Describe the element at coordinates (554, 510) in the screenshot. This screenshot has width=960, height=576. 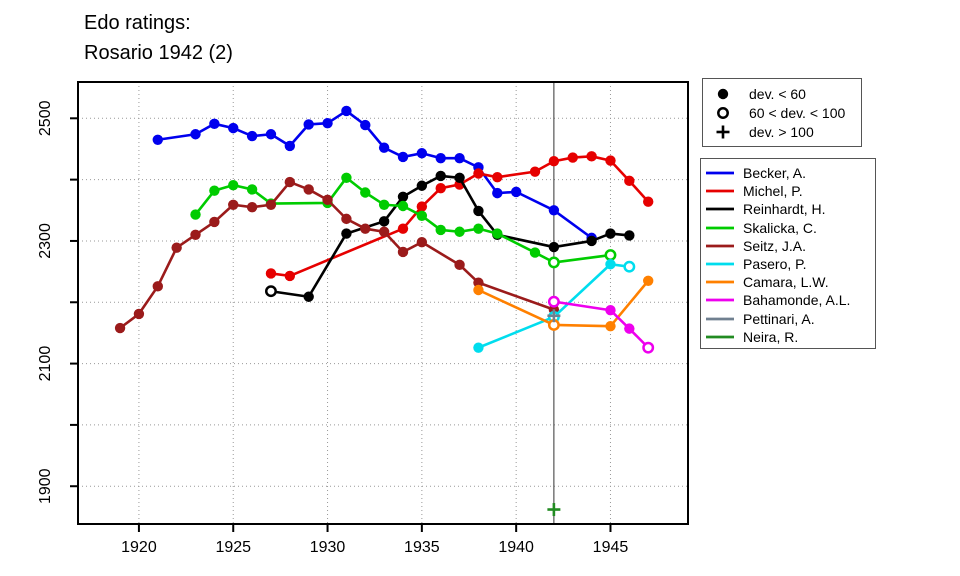
I see `series-neira-r-` at that location.